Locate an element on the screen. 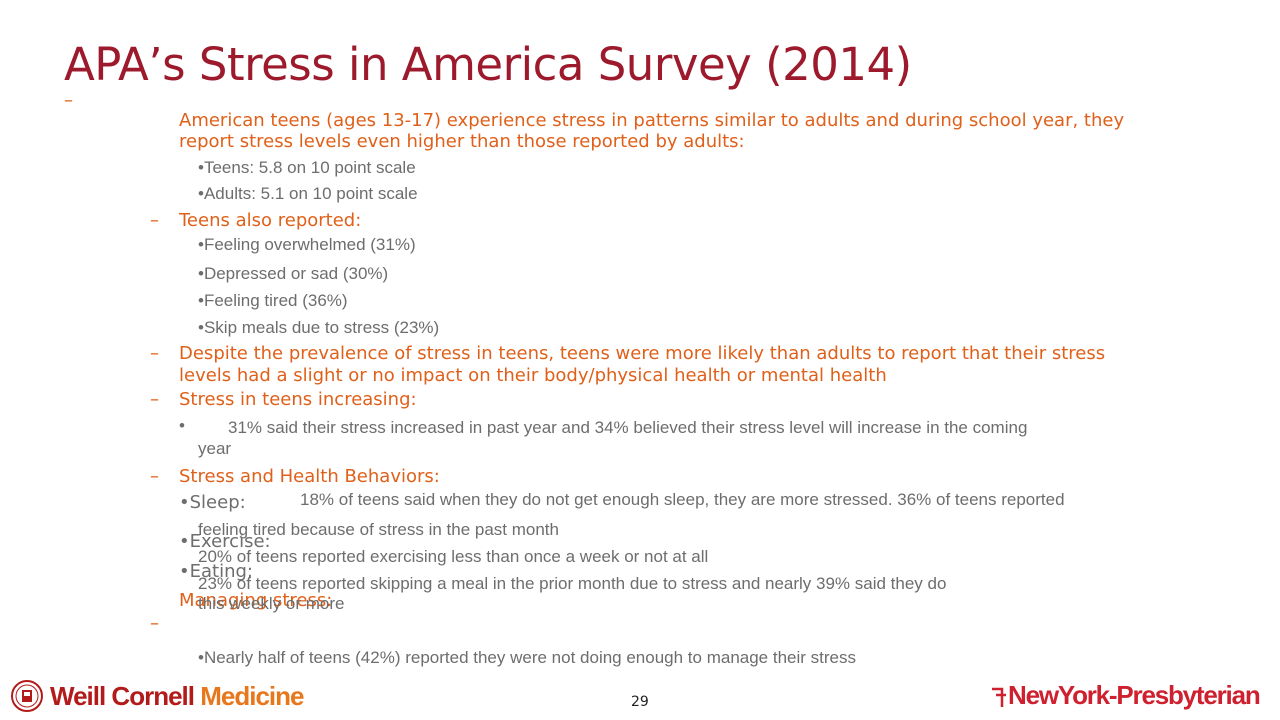 This screenshot has width=1280, height=720. managing-heading: Managing stress: is located at coordinates (256, 600).